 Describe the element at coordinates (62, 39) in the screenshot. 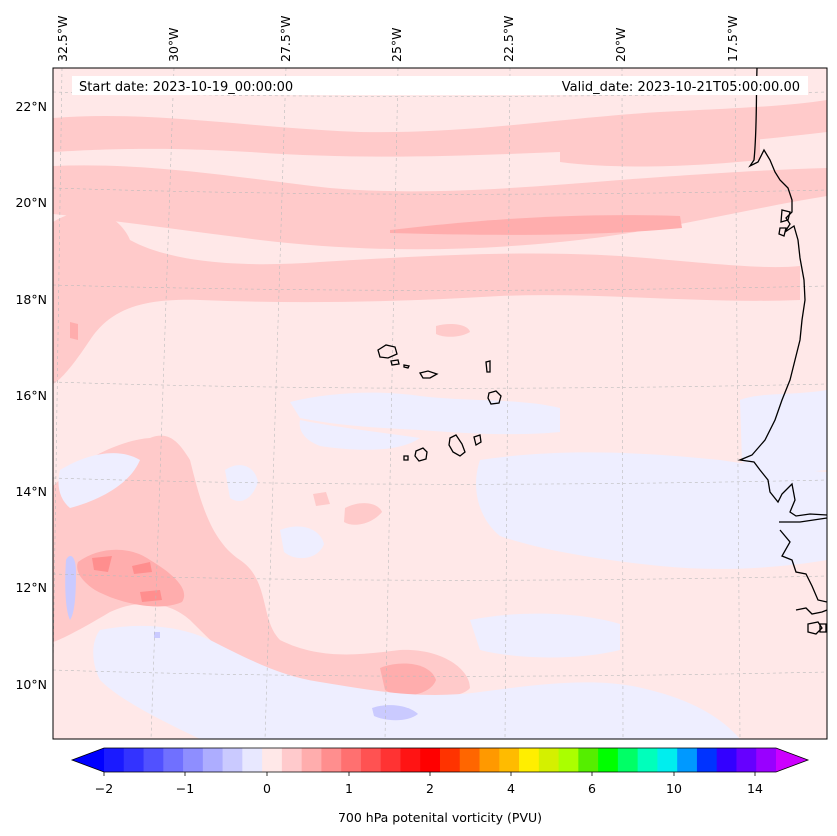

I see `lon-tick-label: 32.5°W` at that location.